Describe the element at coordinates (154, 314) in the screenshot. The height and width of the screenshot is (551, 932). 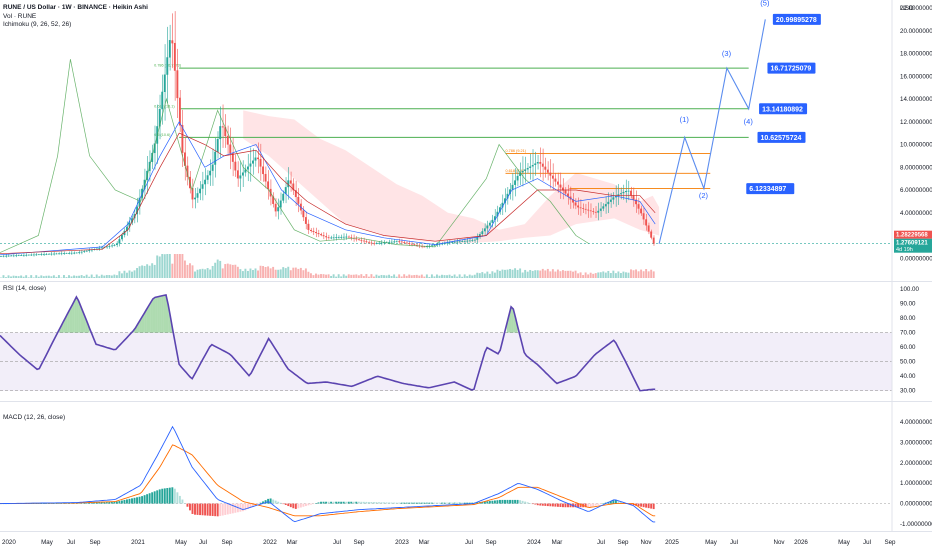
I see `rsi-overbought-fill` at that location.